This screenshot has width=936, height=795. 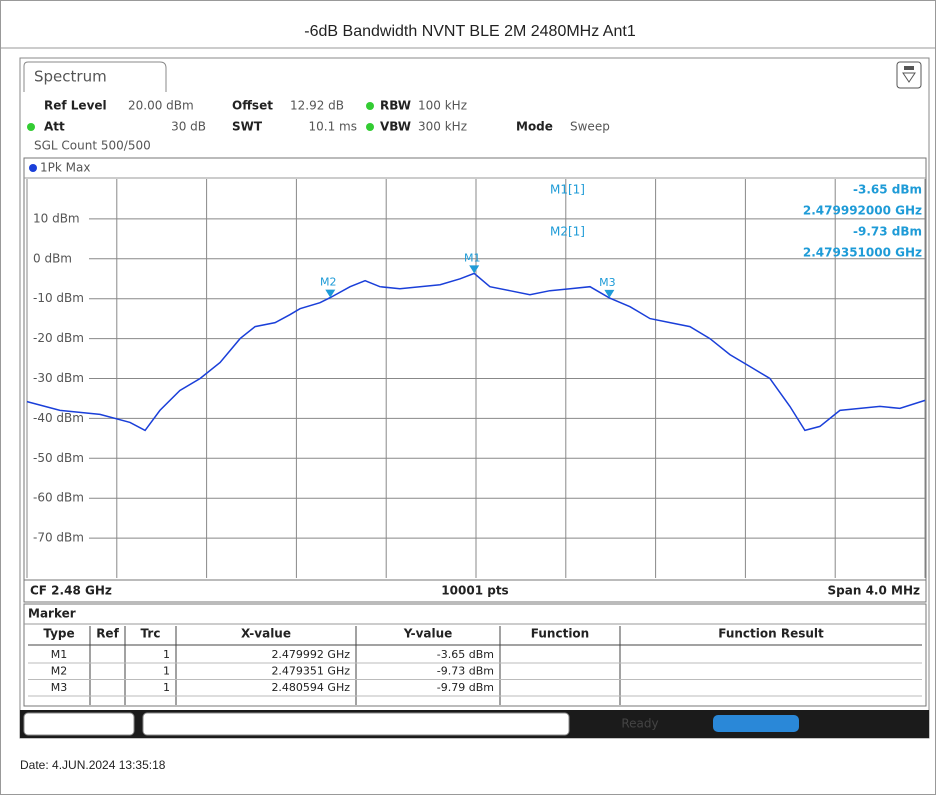 I want to click on setting-label: Ref Level, so click(x=75, y=106).